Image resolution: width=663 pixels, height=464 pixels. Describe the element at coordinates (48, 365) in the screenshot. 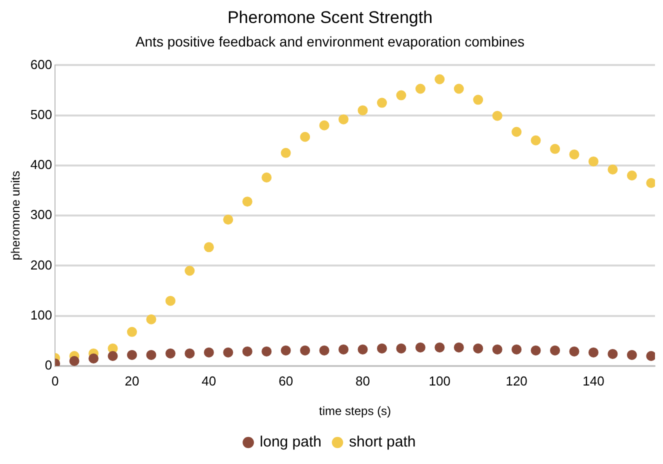

I see `y-tick-label: 0` at that location.